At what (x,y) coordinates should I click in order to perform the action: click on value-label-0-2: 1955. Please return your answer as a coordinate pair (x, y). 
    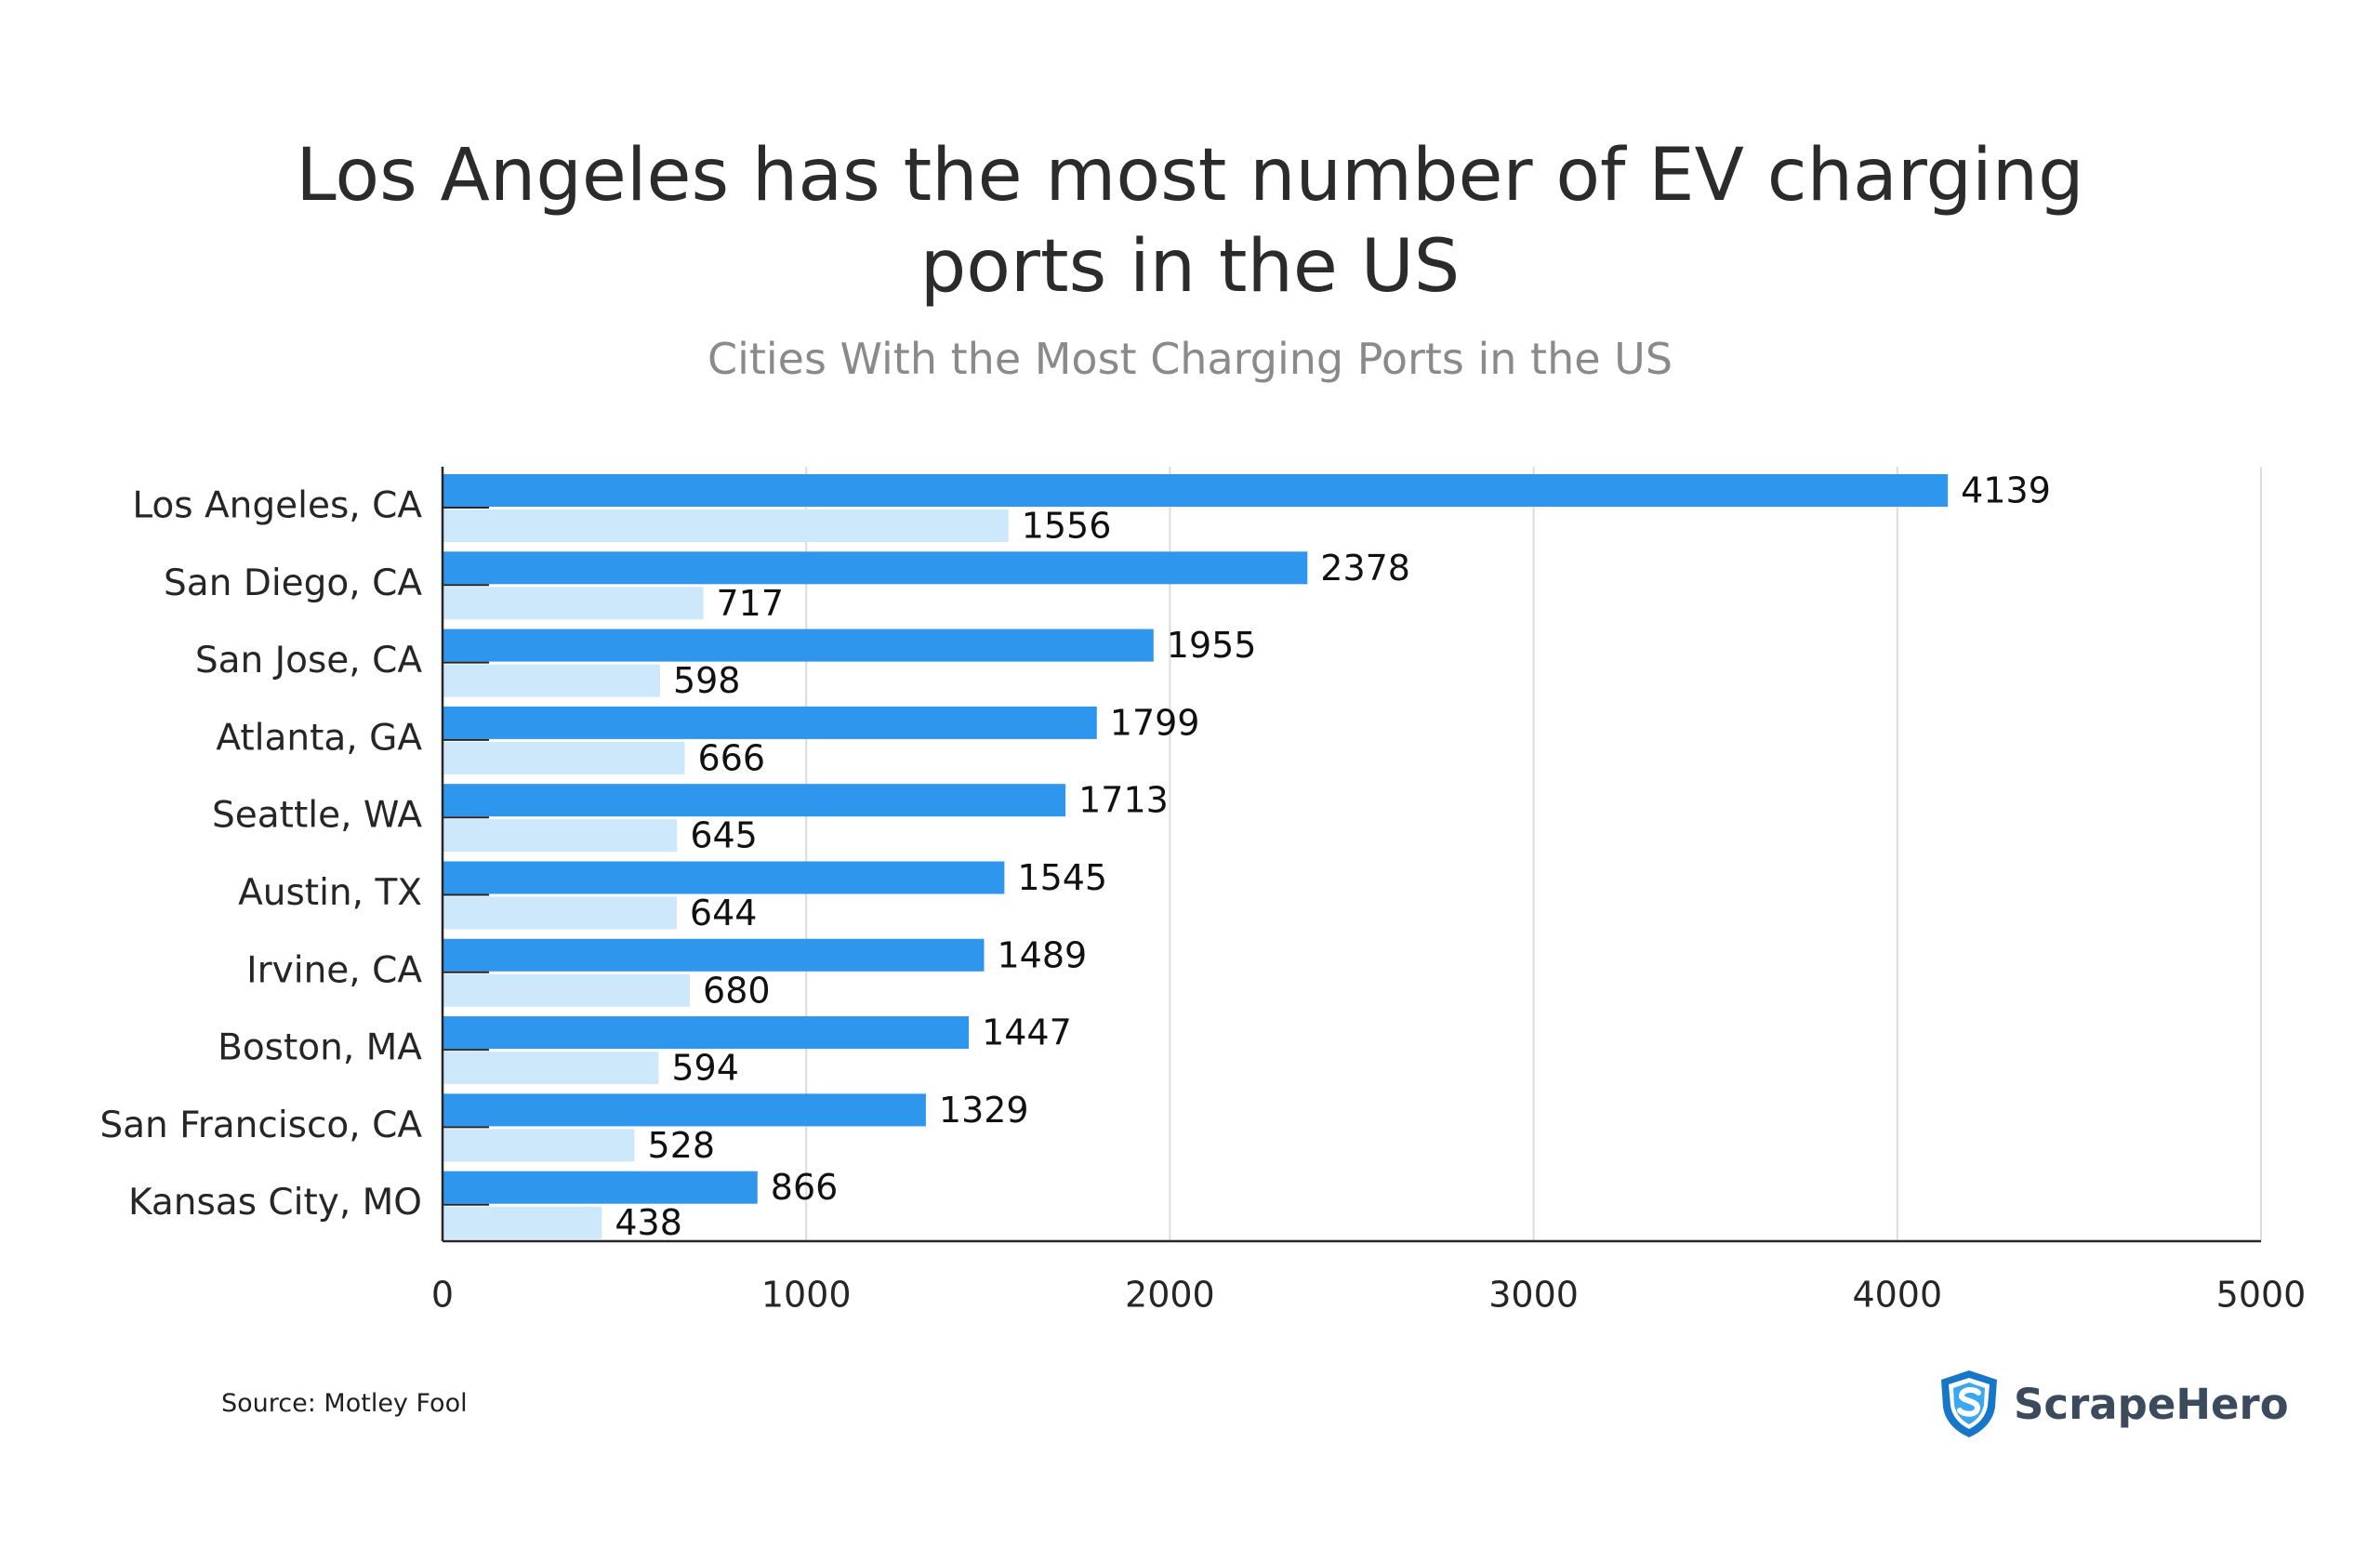
    Looking at the image, I should click on (1212, 645).